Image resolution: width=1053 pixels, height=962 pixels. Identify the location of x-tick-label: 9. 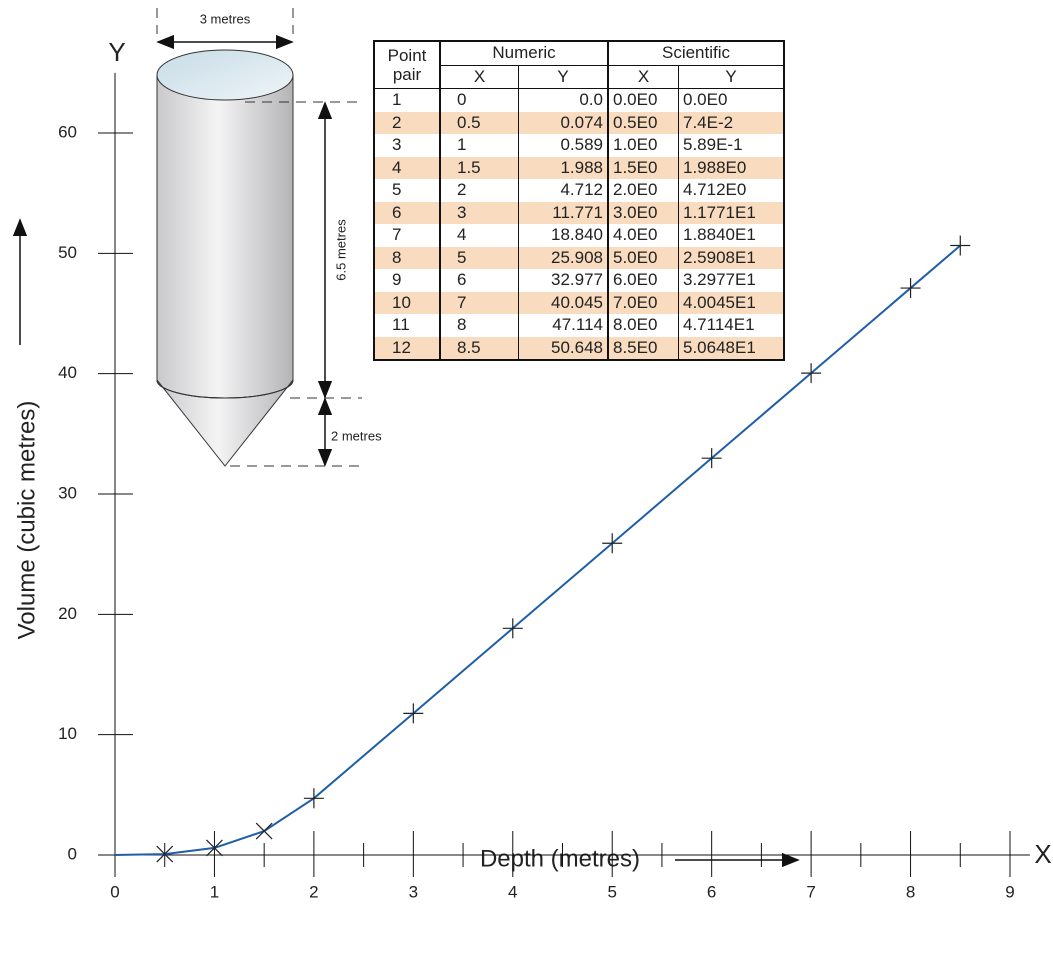
(1009, 891).